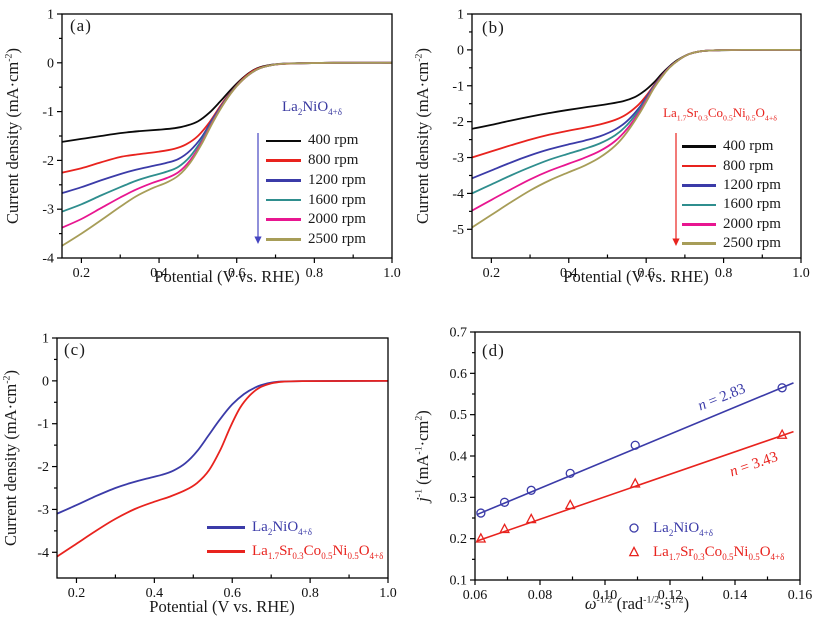 The width and height of the screenshot is (821, 629). I want to click on x-tick-label: 0.2, so click(492, 273).